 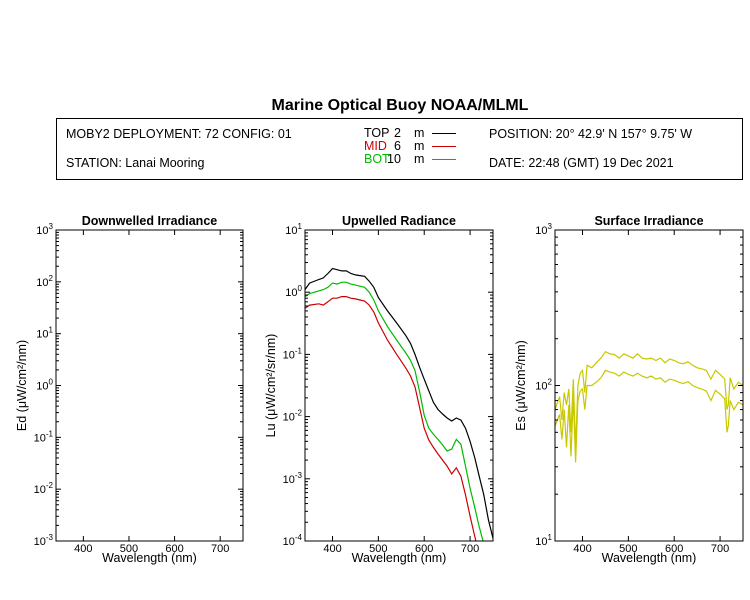 I want to click on ed-ytick-label: 10¹, so click(x=44, y=333).